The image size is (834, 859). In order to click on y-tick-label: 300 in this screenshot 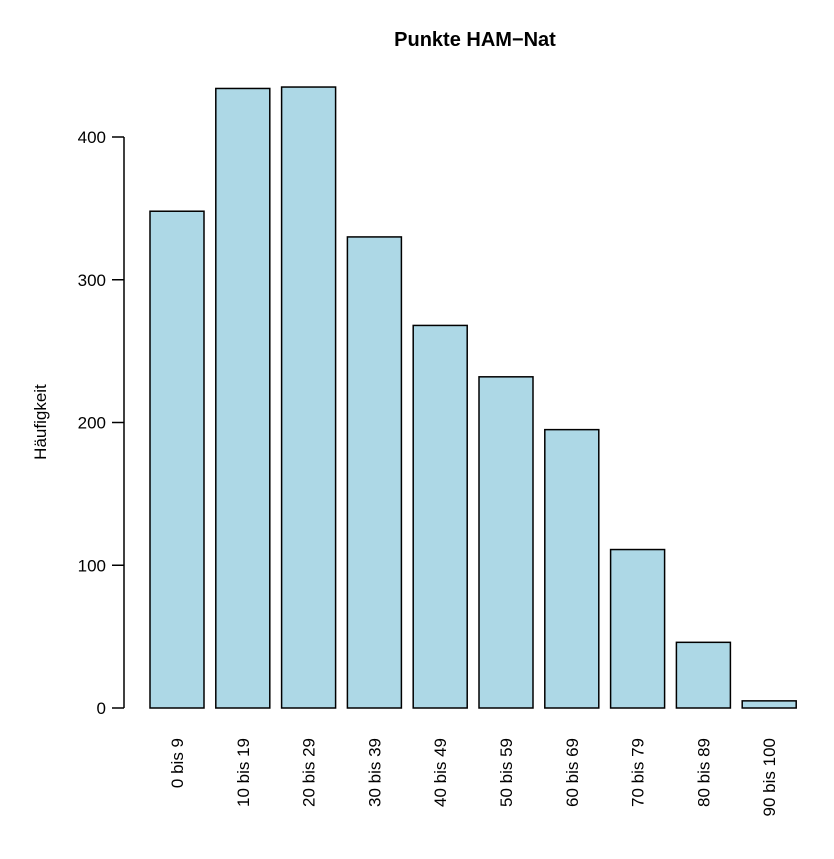, I will do `click(92, 280)`.